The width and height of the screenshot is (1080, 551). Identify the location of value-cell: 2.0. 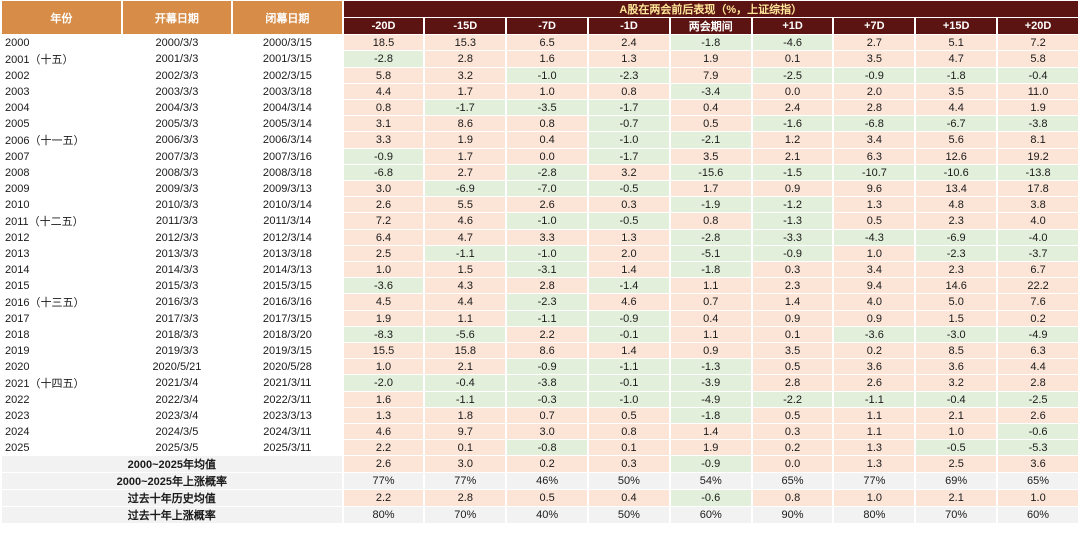
(629, 253).